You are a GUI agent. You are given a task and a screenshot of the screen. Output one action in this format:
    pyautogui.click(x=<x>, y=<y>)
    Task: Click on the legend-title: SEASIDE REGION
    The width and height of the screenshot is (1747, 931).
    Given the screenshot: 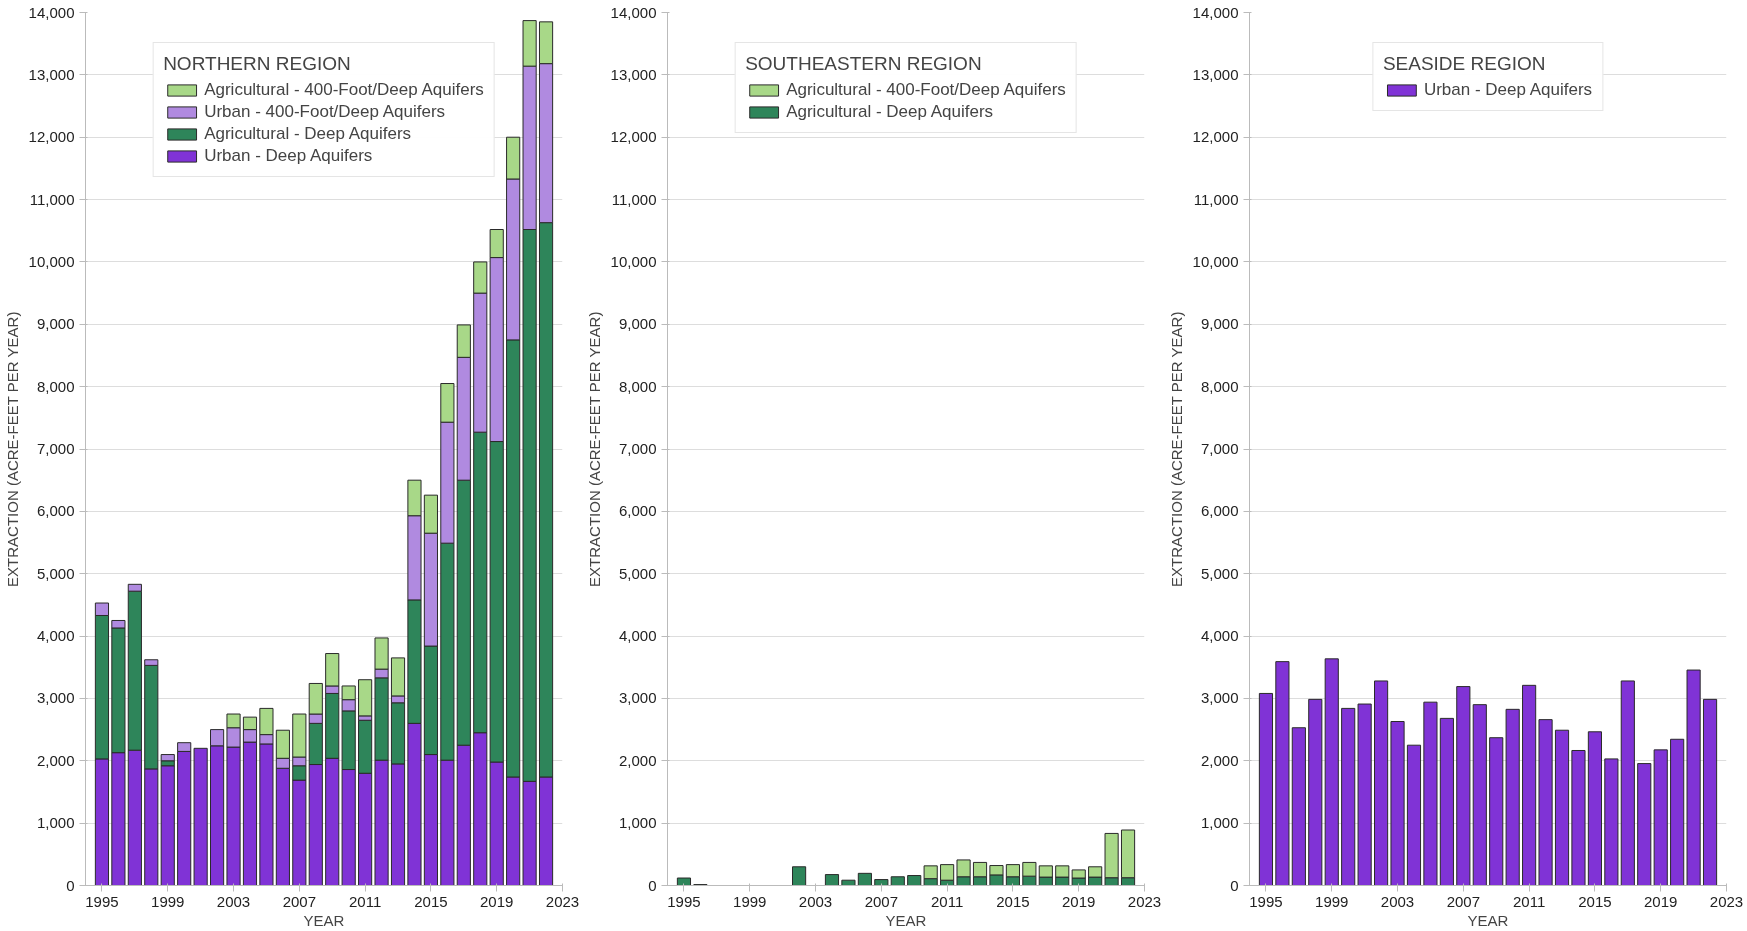 What is the action you would take?
    pyautogui.click(x=1464, y=64)
    